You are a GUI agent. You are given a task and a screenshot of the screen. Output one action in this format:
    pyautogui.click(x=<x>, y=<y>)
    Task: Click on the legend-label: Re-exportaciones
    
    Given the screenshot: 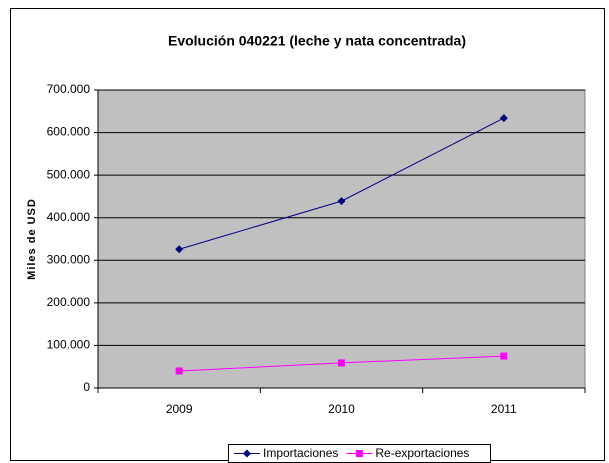 What is the action you would take?
    pyautogui.click(x=422, y=453)
    